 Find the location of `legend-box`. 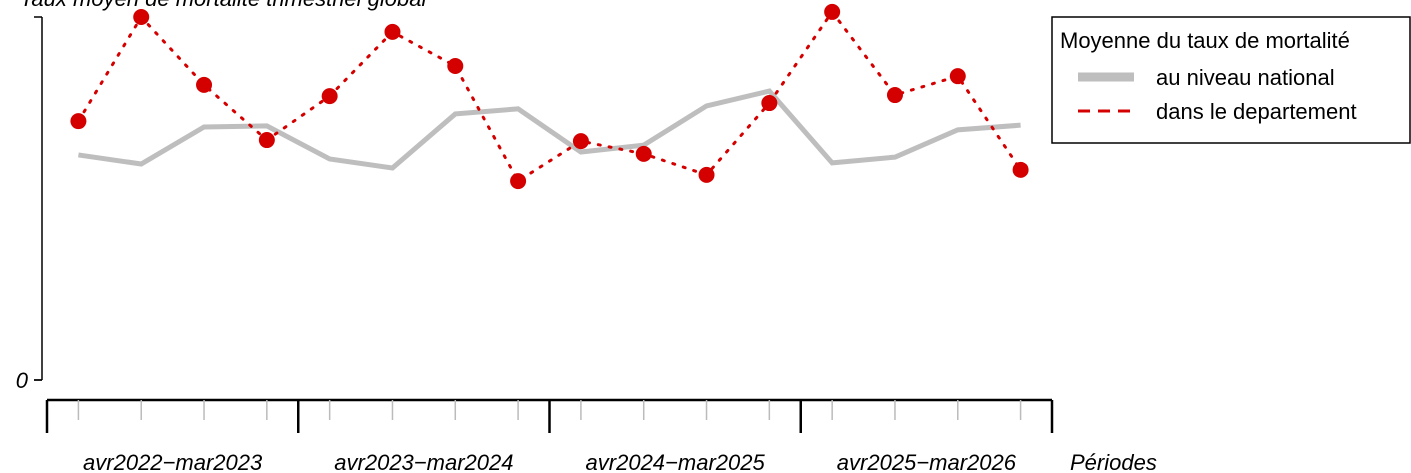

legend-box is located at coordinates (1231, 80).